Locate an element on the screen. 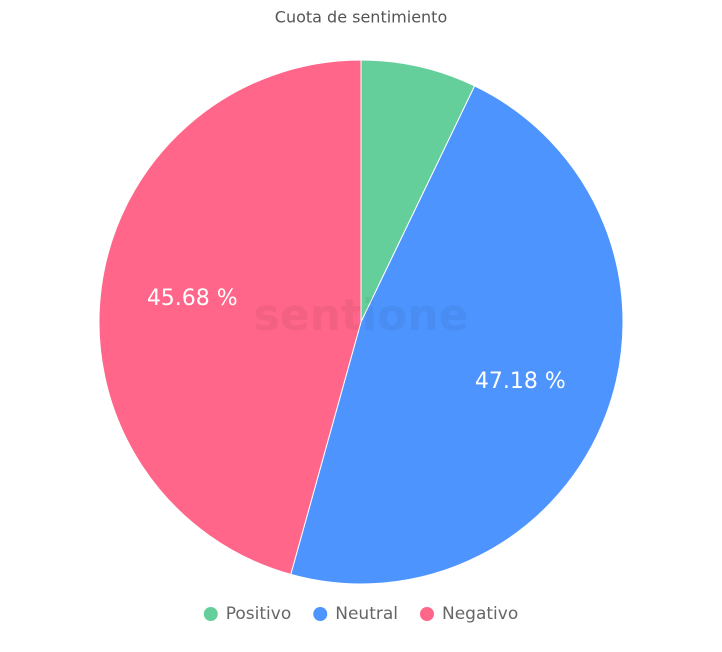 The height and width of the screenshot is (652, 722). value-label: 47.18 % is located at coordinates (520, 381).